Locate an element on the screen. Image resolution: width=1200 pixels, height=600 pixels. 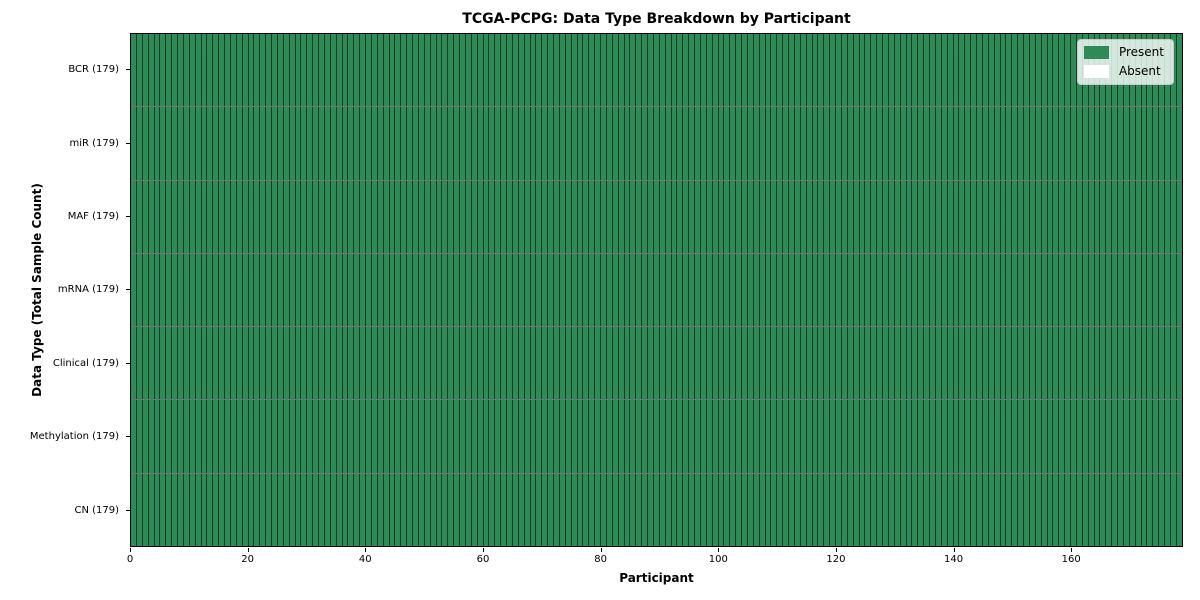
x-tick-label: 60 is located at coordinates (483, 559).